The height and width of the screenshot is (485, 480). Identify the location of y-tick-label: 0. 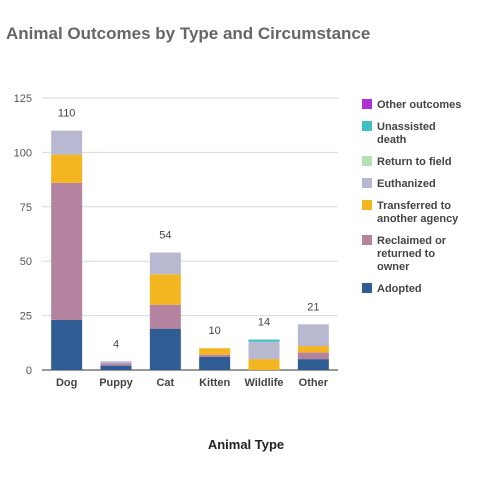
(29, 371).